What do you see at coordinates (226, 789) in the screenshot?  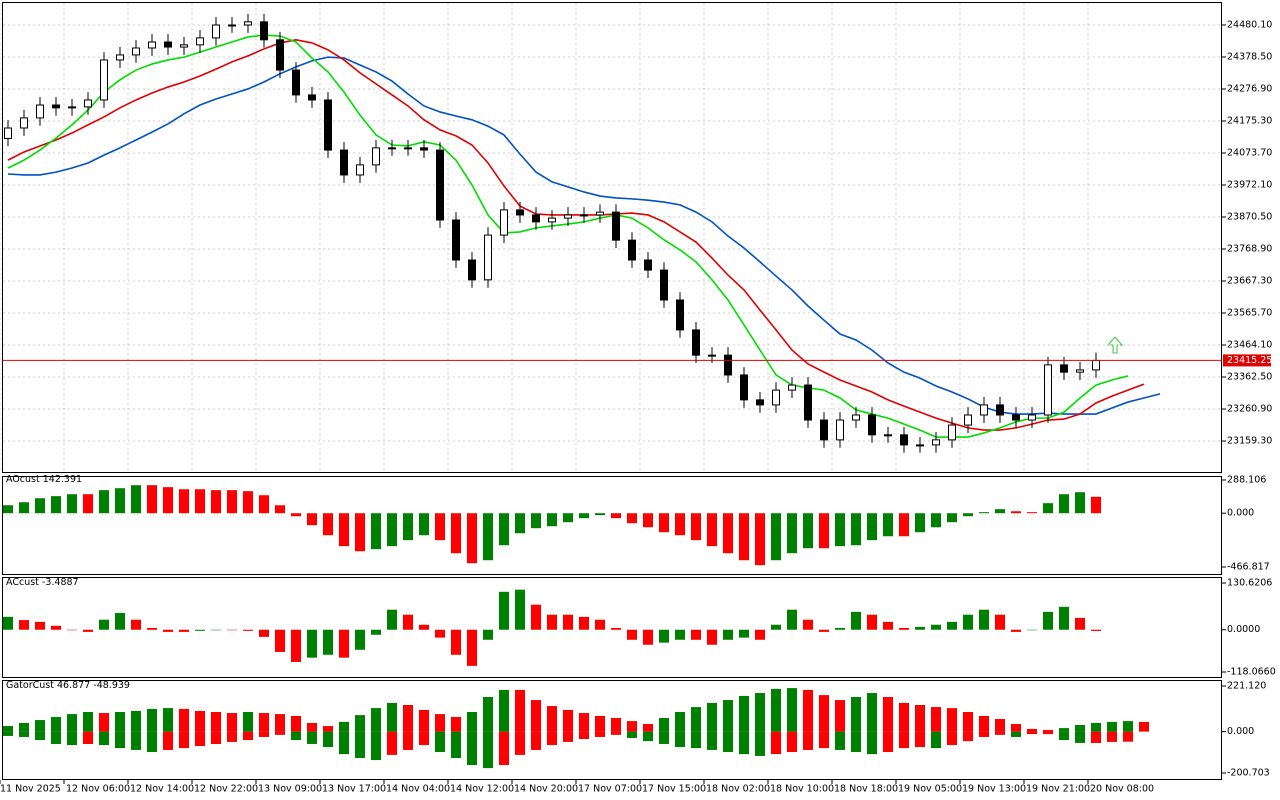 I see `x-tick-label: 12 Nov 22:00` at bounding box center [226, 789].